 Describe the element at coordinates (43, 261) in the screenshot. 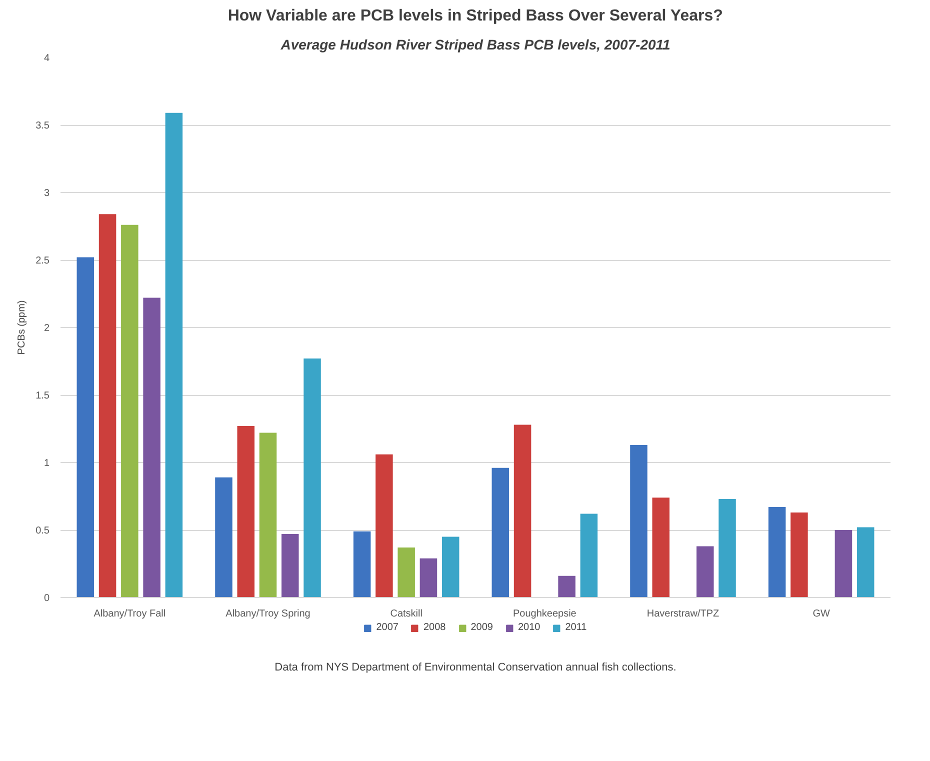

I see `y-tick-label: 2.5` at that location.